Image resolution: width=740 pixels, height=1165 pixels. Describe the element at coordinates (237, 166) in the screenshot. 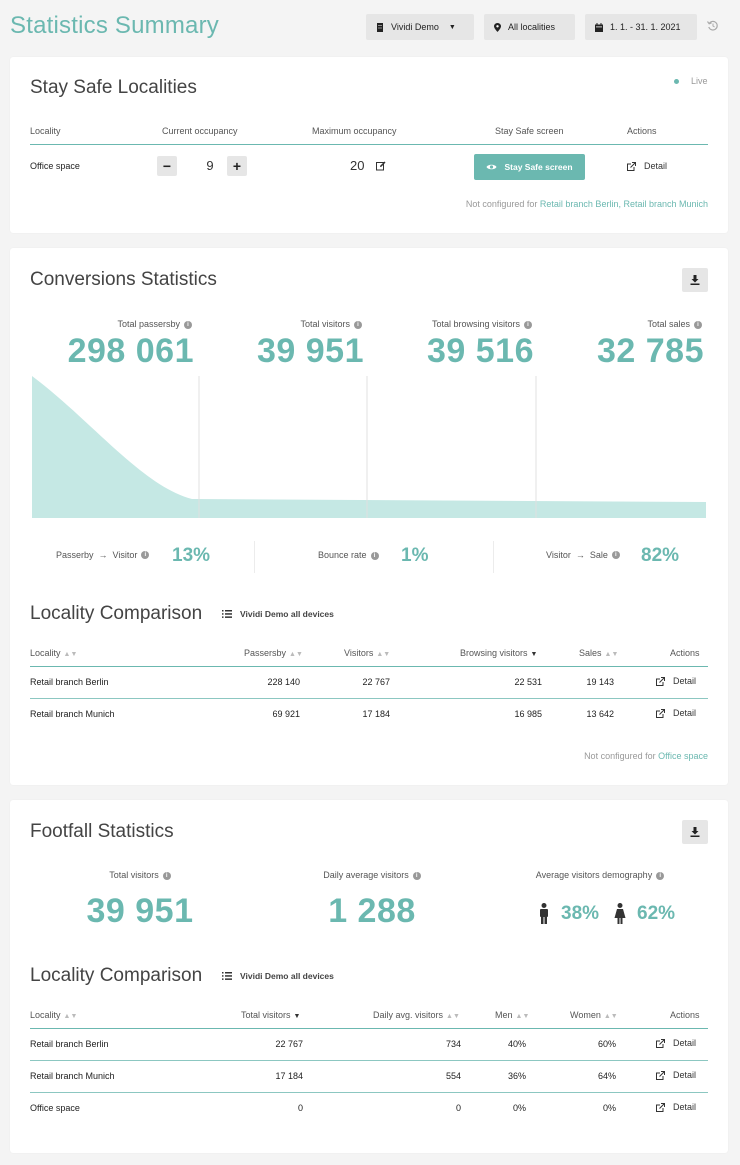

I see `increase-occupancy-button: +` at that location.